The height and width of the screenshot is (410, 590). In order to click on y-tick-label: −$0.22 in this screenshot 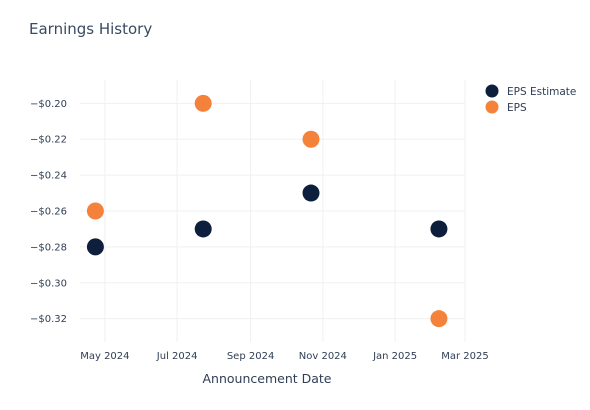, I will do `click(48, 140)`.